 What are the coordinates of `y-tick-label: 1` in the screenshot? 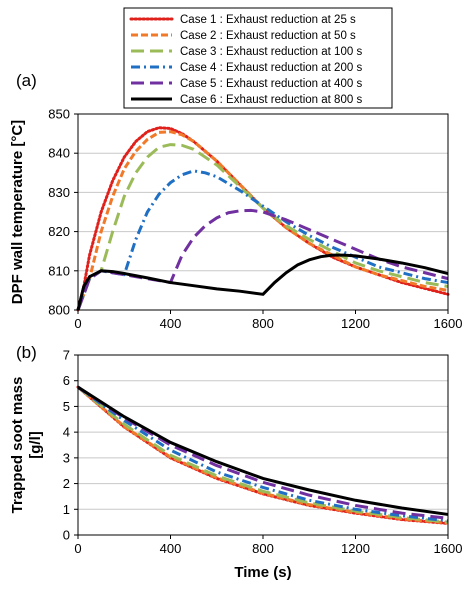 It's located at (66, 509).